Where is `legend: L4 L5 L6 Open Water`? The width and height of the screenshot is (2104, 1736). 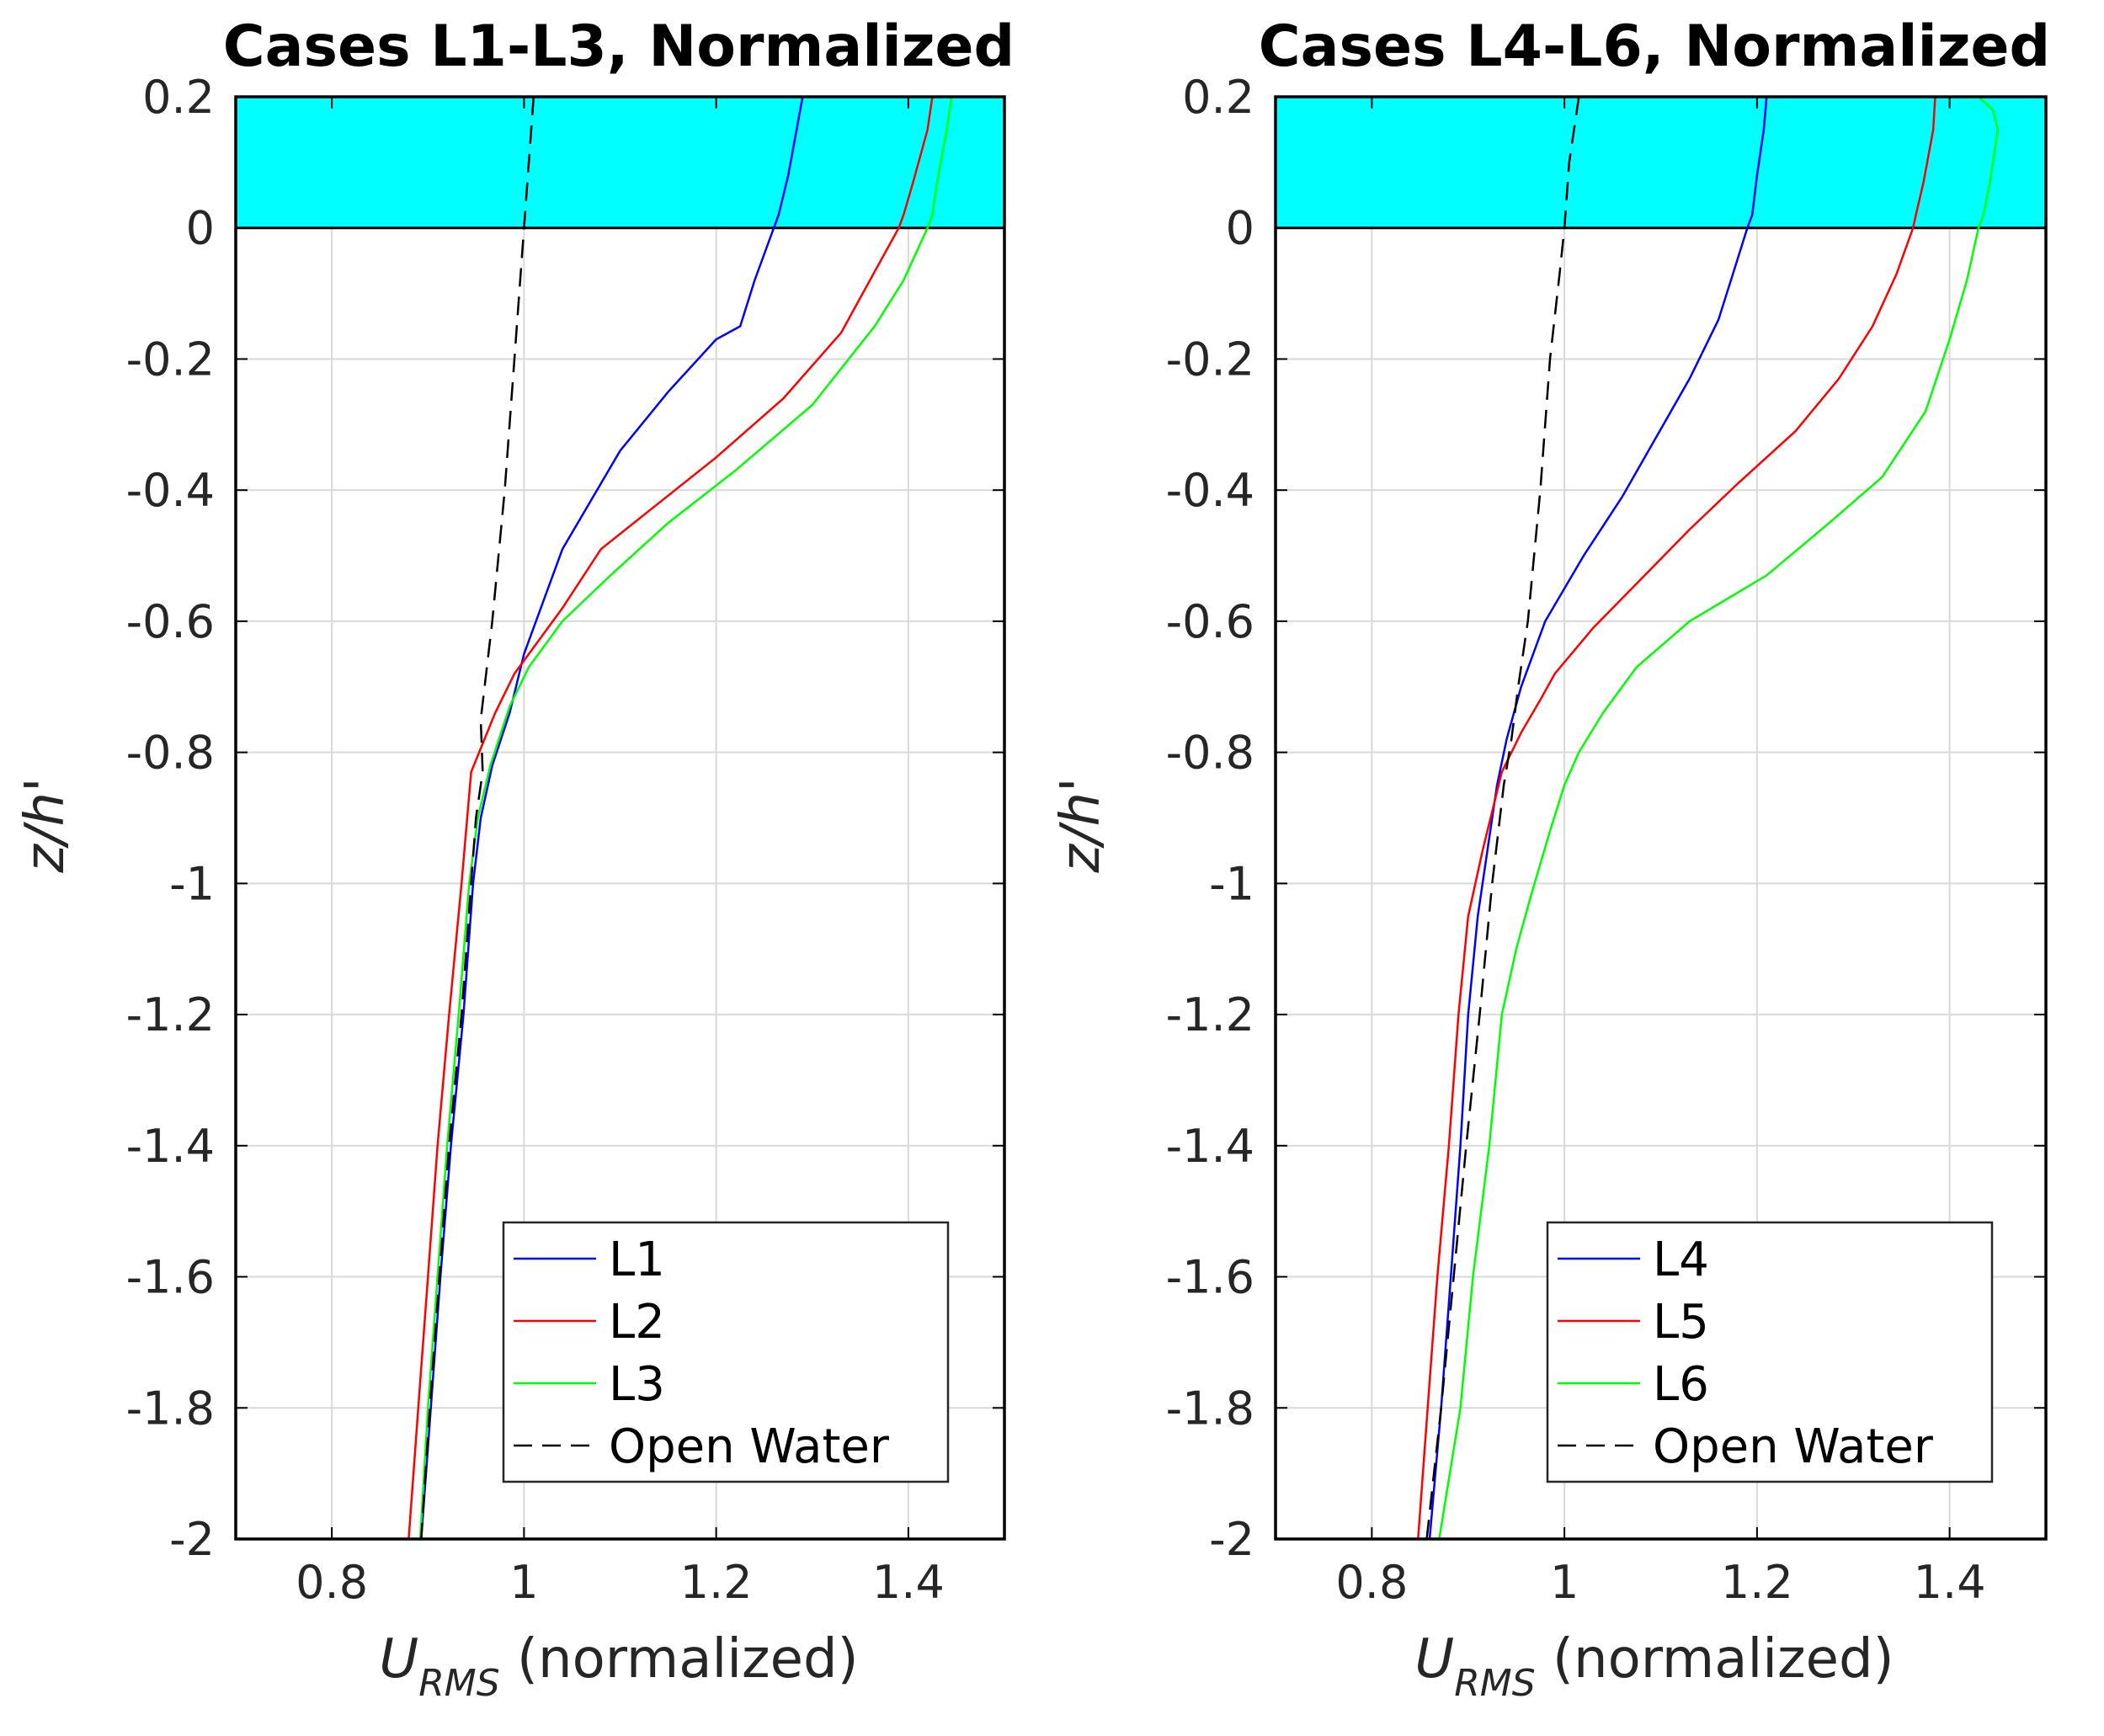 legend: L4 L5 L6 Open Water is located at coordinates (1770, 1352).